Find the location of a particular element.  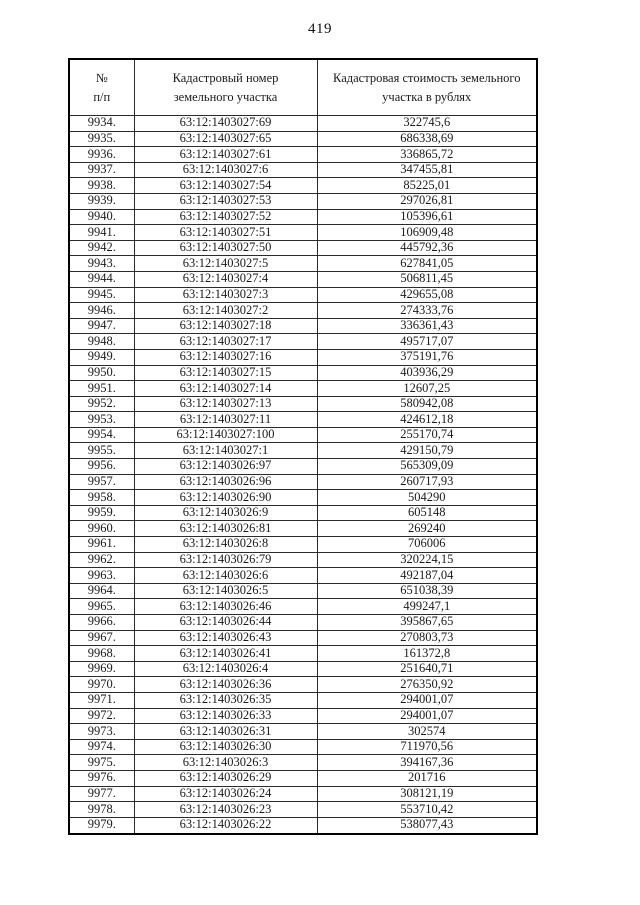

cell-row-number: 9955. is located at coordinates (101, 451).